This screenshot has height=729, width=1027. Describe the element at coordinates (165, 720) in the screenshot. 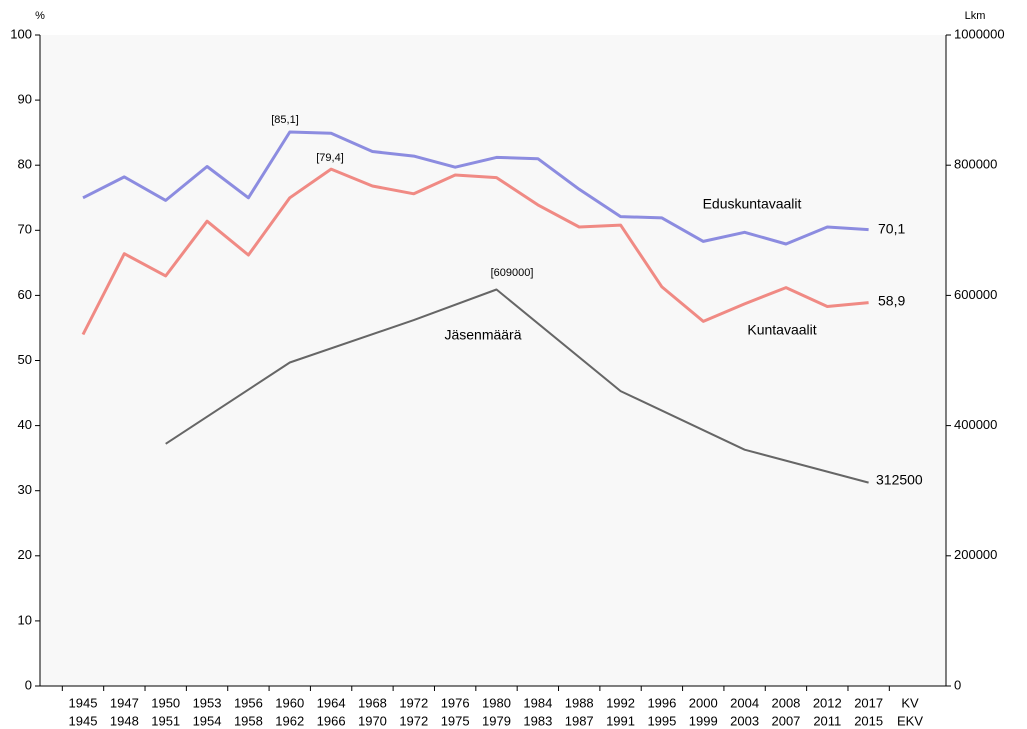

I see `x-tick-label: 1951` at that location.